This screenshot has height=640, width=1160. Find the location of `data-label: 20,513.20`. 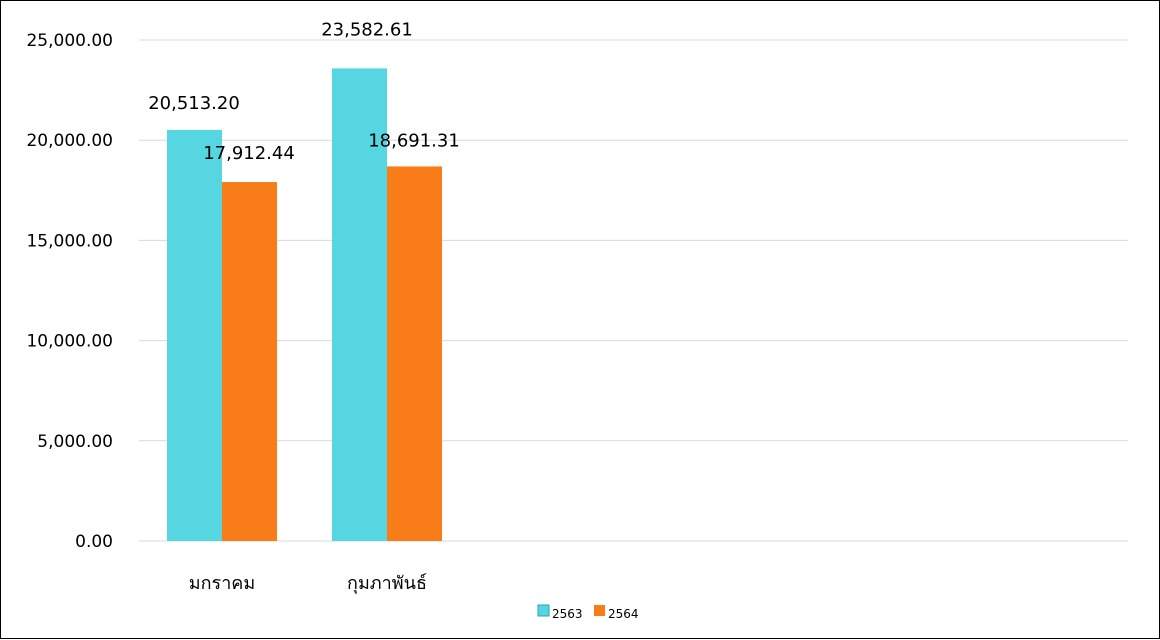

data-label: 20,513.20 is located at coordinates (194, 103).